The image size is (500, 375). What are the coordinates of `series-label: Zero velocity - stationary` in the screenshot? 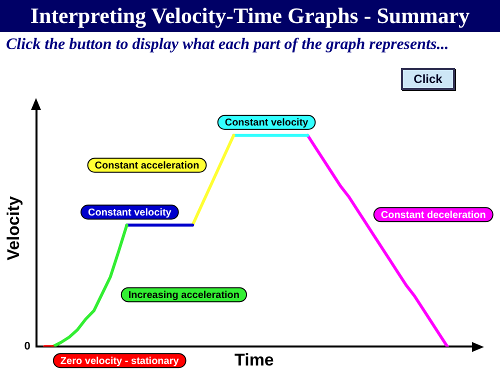 It's located at (120, 361).